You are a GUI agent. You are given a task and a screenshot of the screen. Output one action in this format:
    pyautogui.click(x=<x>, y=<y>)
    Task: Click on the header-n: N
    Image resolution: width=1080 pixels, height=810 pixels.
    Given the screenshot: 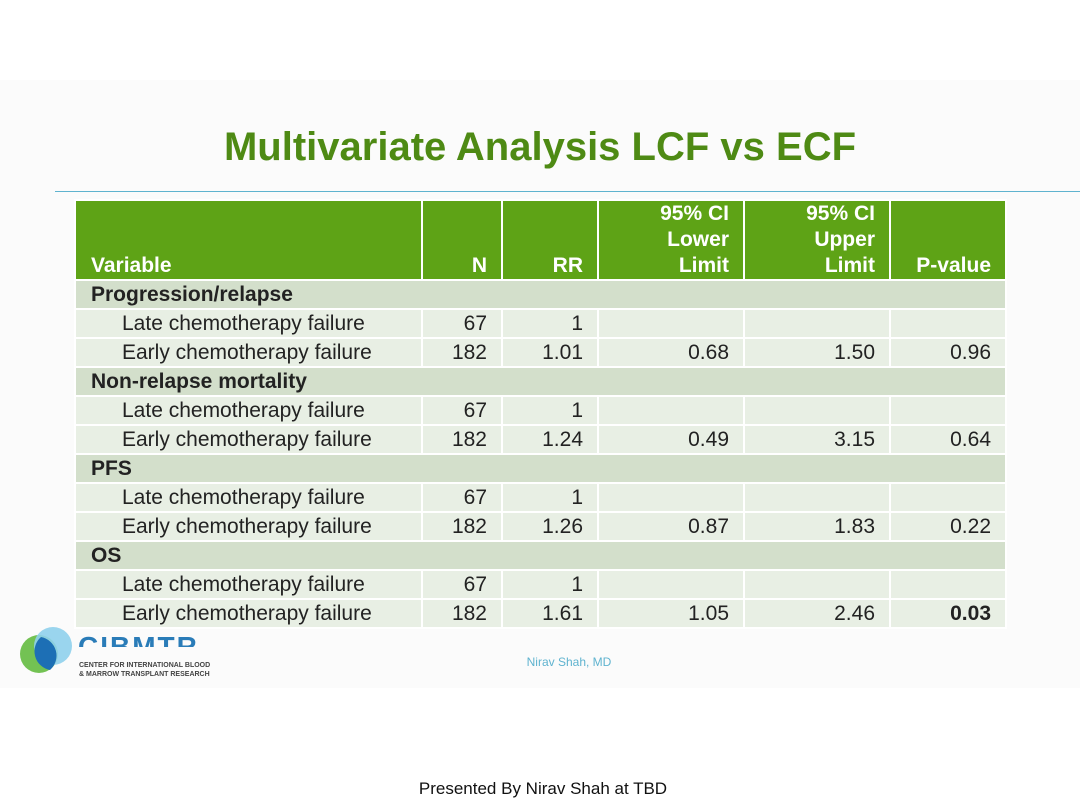 What is the action you would take?
    pyautogui.click(x=462, y=240)
    